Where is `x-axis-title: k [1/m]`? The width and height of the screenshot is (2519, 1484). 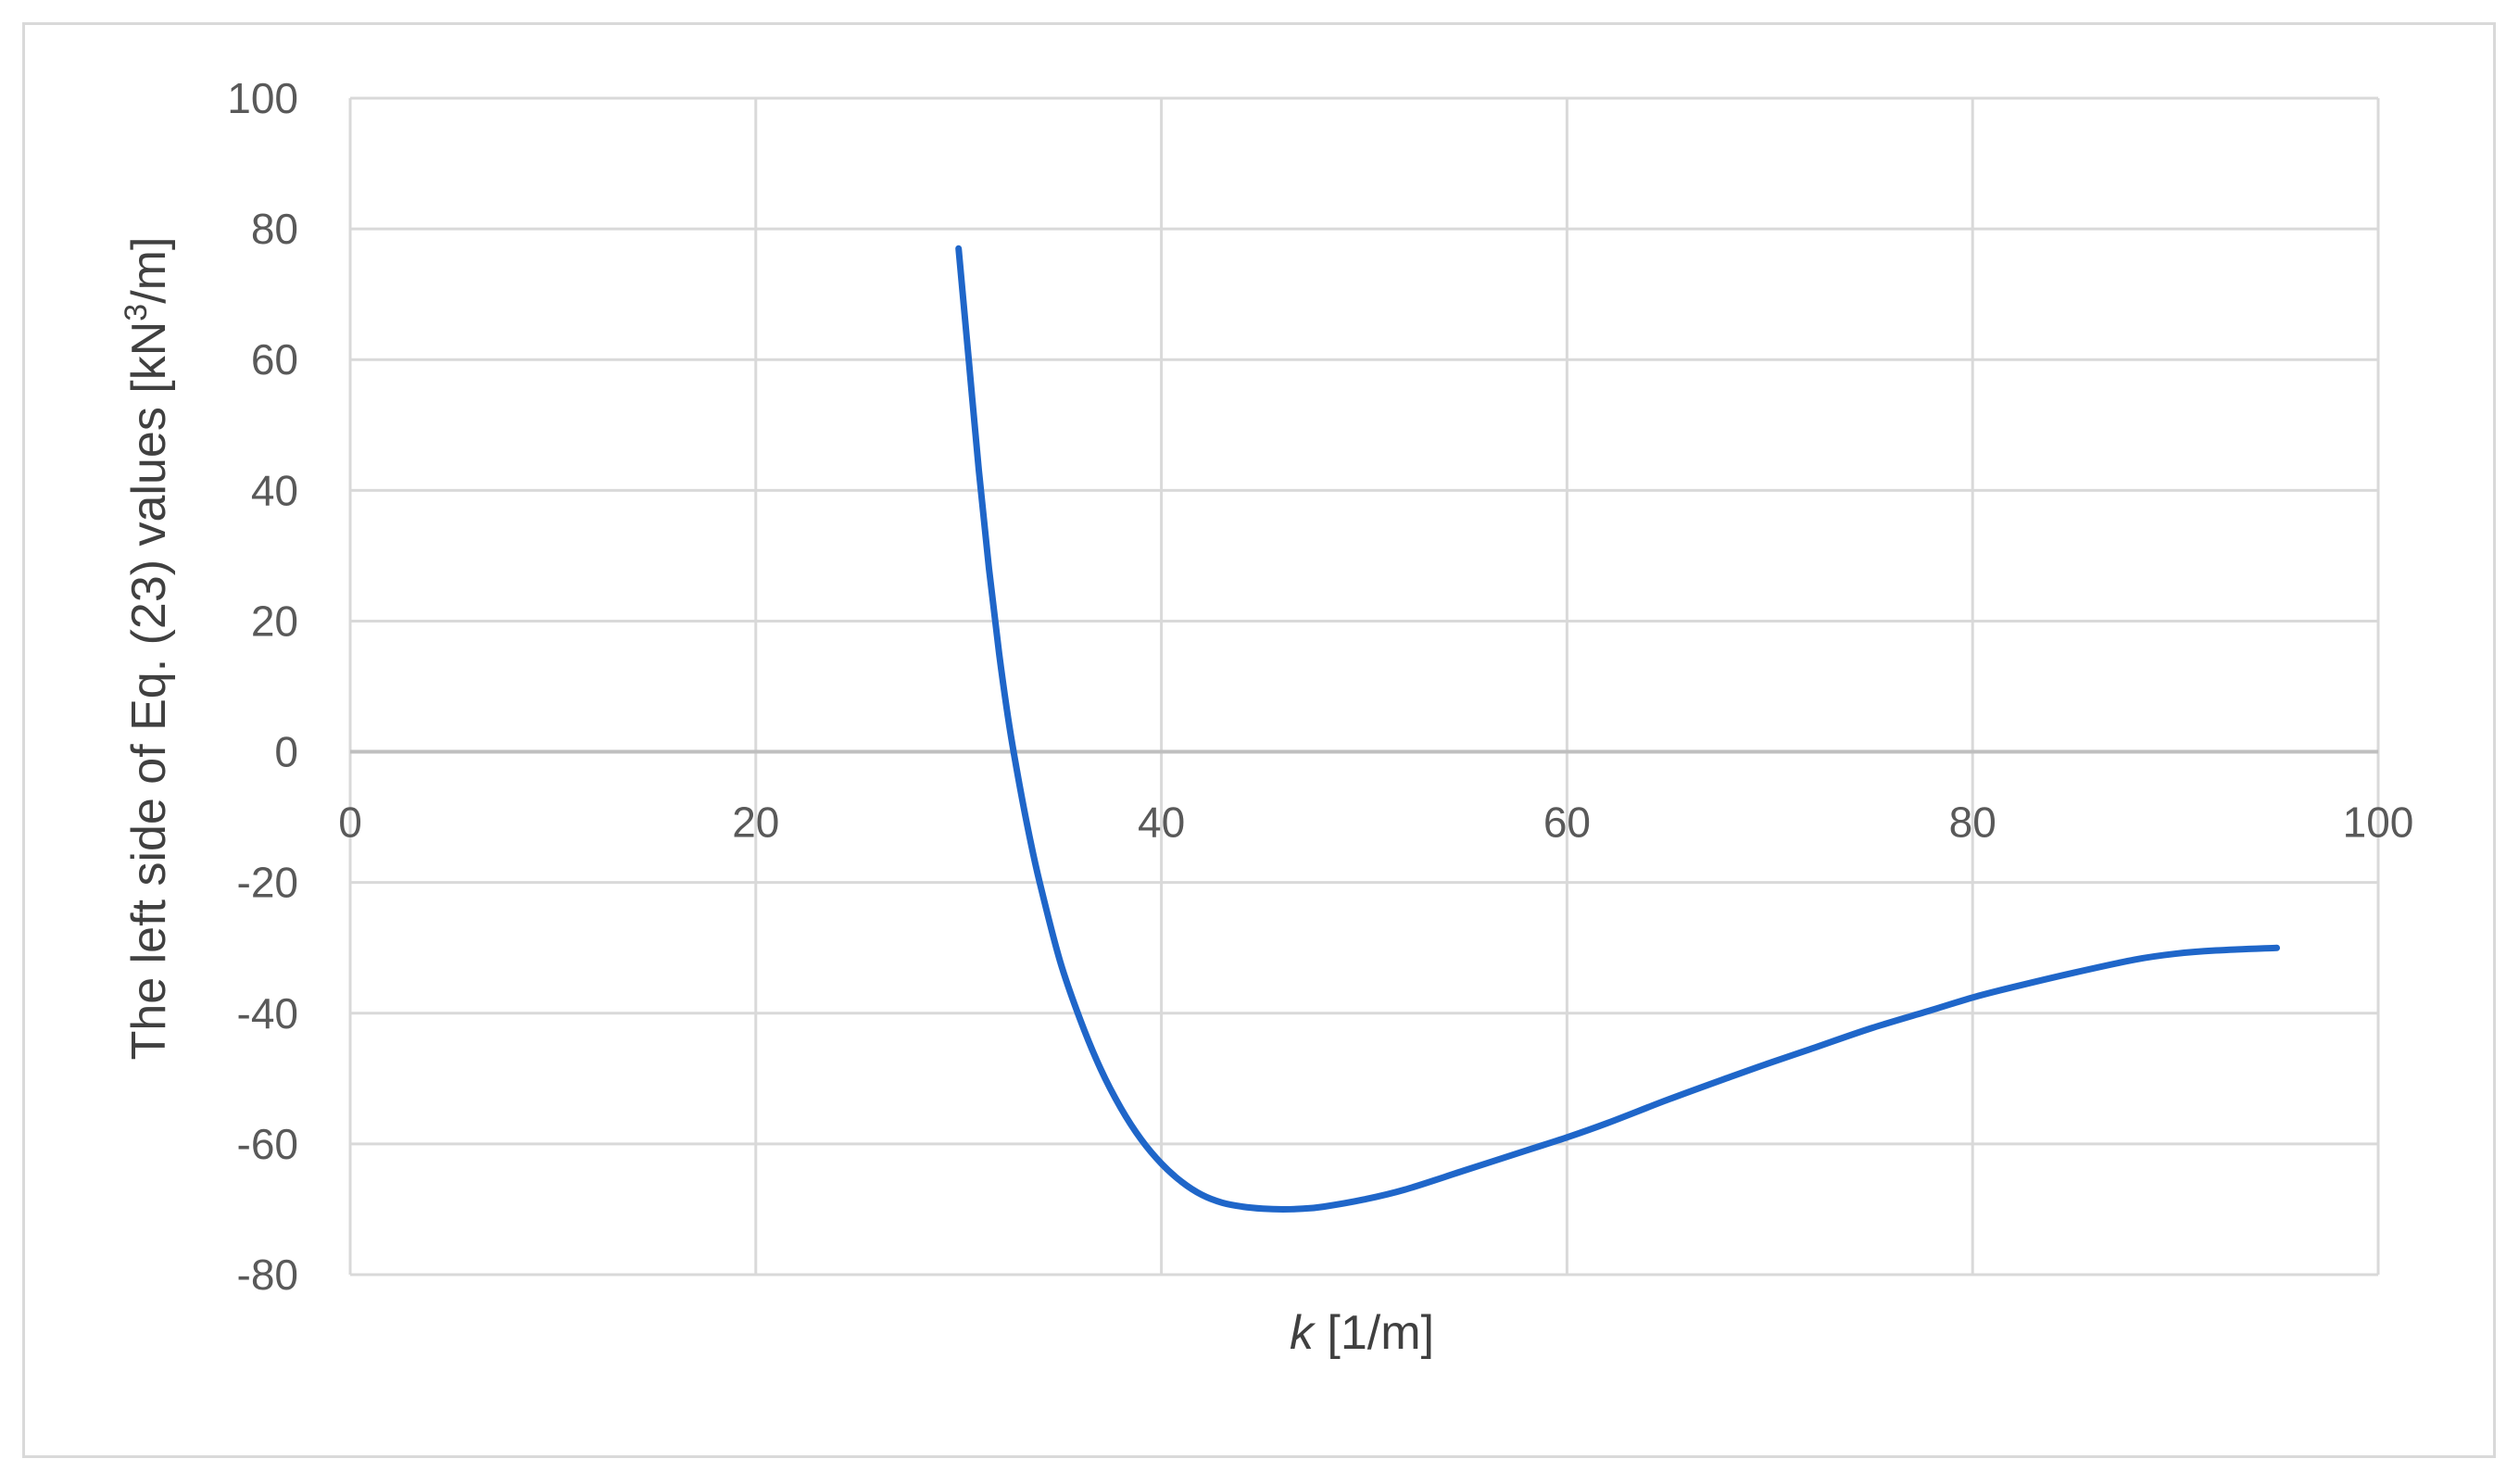
x-axis-title: k [1/m] is located at coordinates (1362, 1333).